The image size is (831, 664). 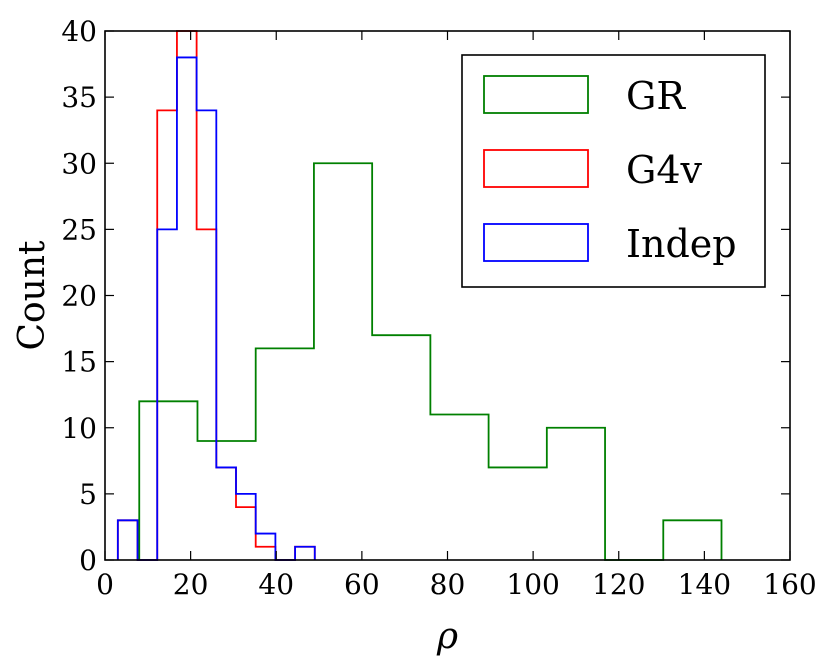 What do you see at coordinates (362, 584) in the screenshot?
I see `x-tick-label: 60` at bounding box center [362, 584].